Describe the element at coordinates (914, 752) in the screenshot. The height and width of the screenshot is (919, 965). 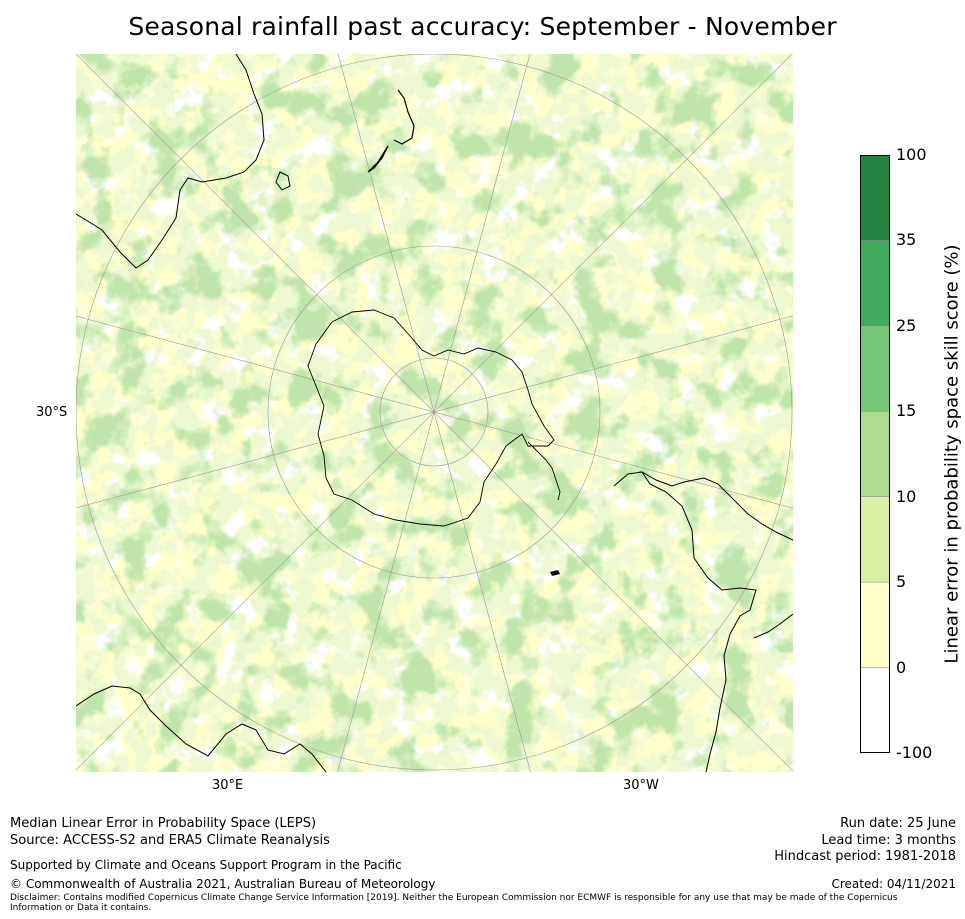
I see `colorbar-tick-label: -100` at that location.